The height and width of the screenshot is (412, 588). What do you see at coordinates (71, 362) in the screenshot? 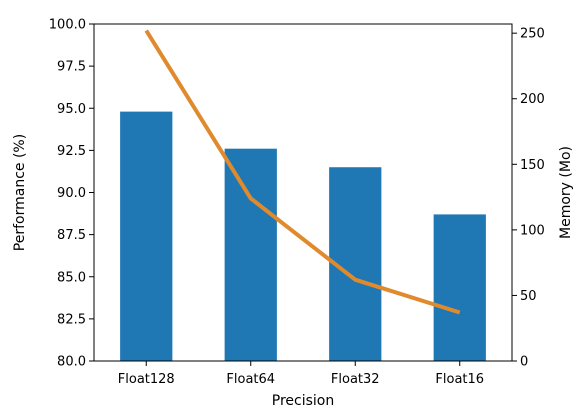
I see `left-tick-label: 80.0` at bounding box center [71, 362].